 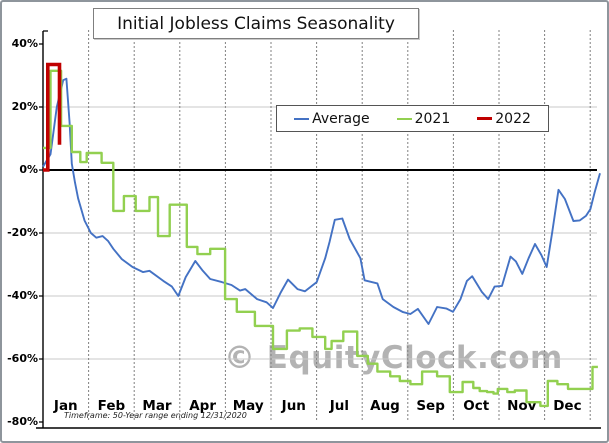 I want to click on legend-item-2022: 2022, so click(x=504, y=119).